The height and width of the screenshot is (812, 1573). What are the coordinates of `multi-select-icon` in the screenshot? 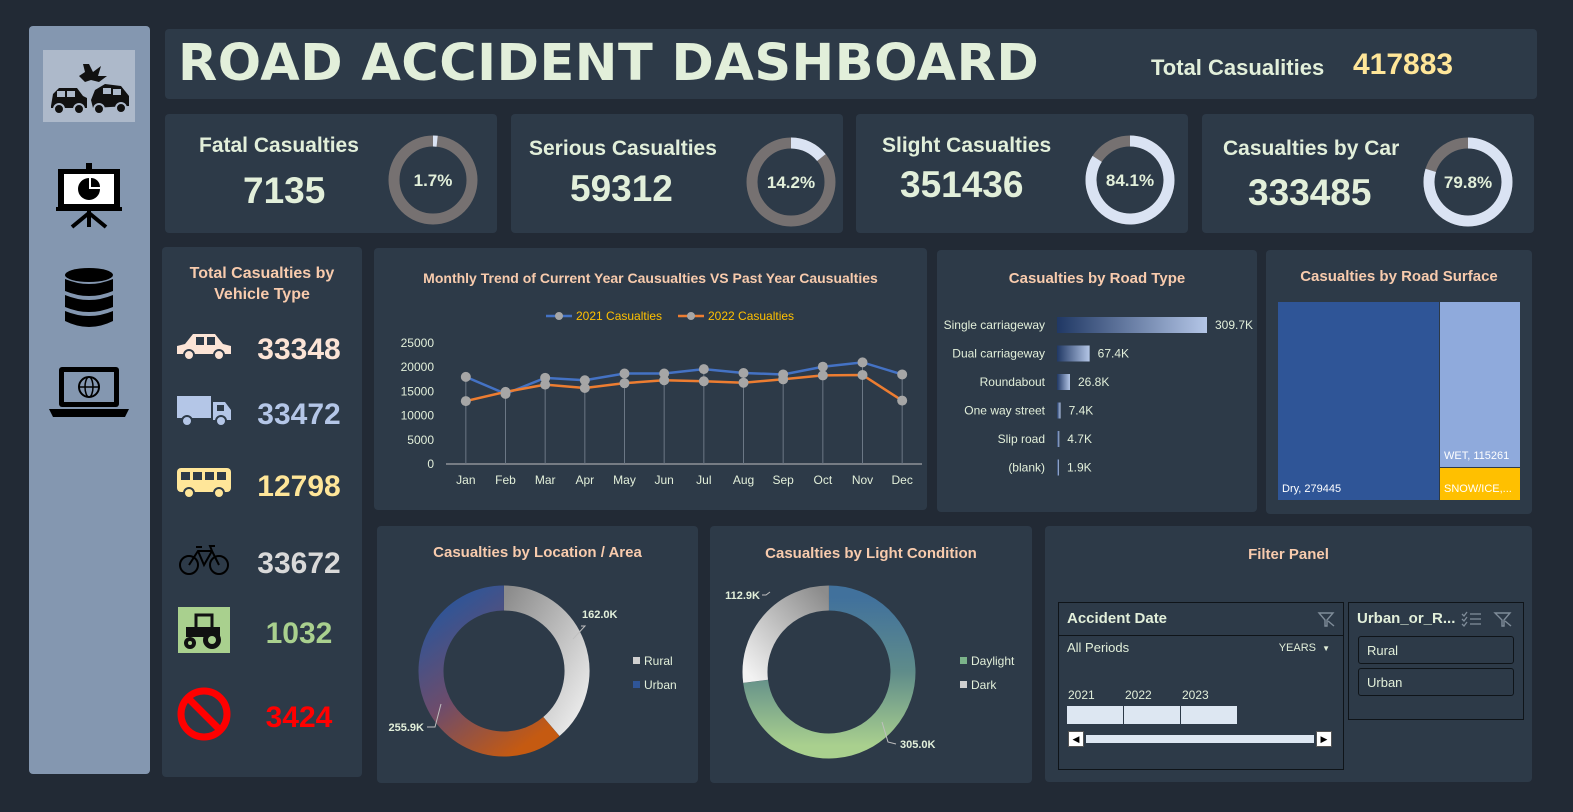 It's located at (1472, 619).